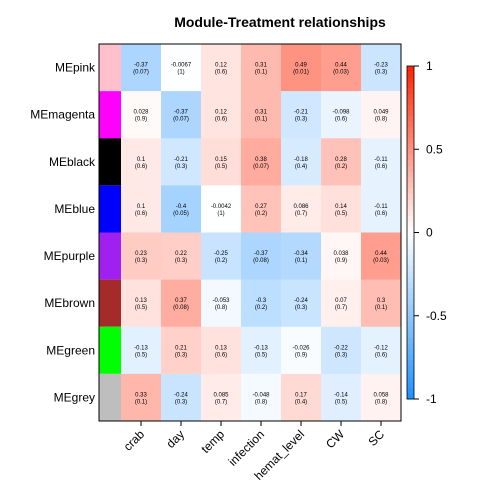  I want to click on row-label-megrey: MEgrey, so click(74, 397).